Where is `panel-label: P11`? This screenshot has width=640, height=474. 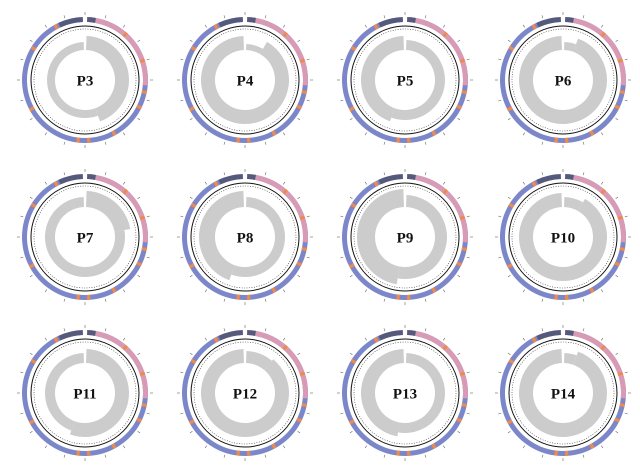
panel-label: P11 is located at coordinates (84, 394).